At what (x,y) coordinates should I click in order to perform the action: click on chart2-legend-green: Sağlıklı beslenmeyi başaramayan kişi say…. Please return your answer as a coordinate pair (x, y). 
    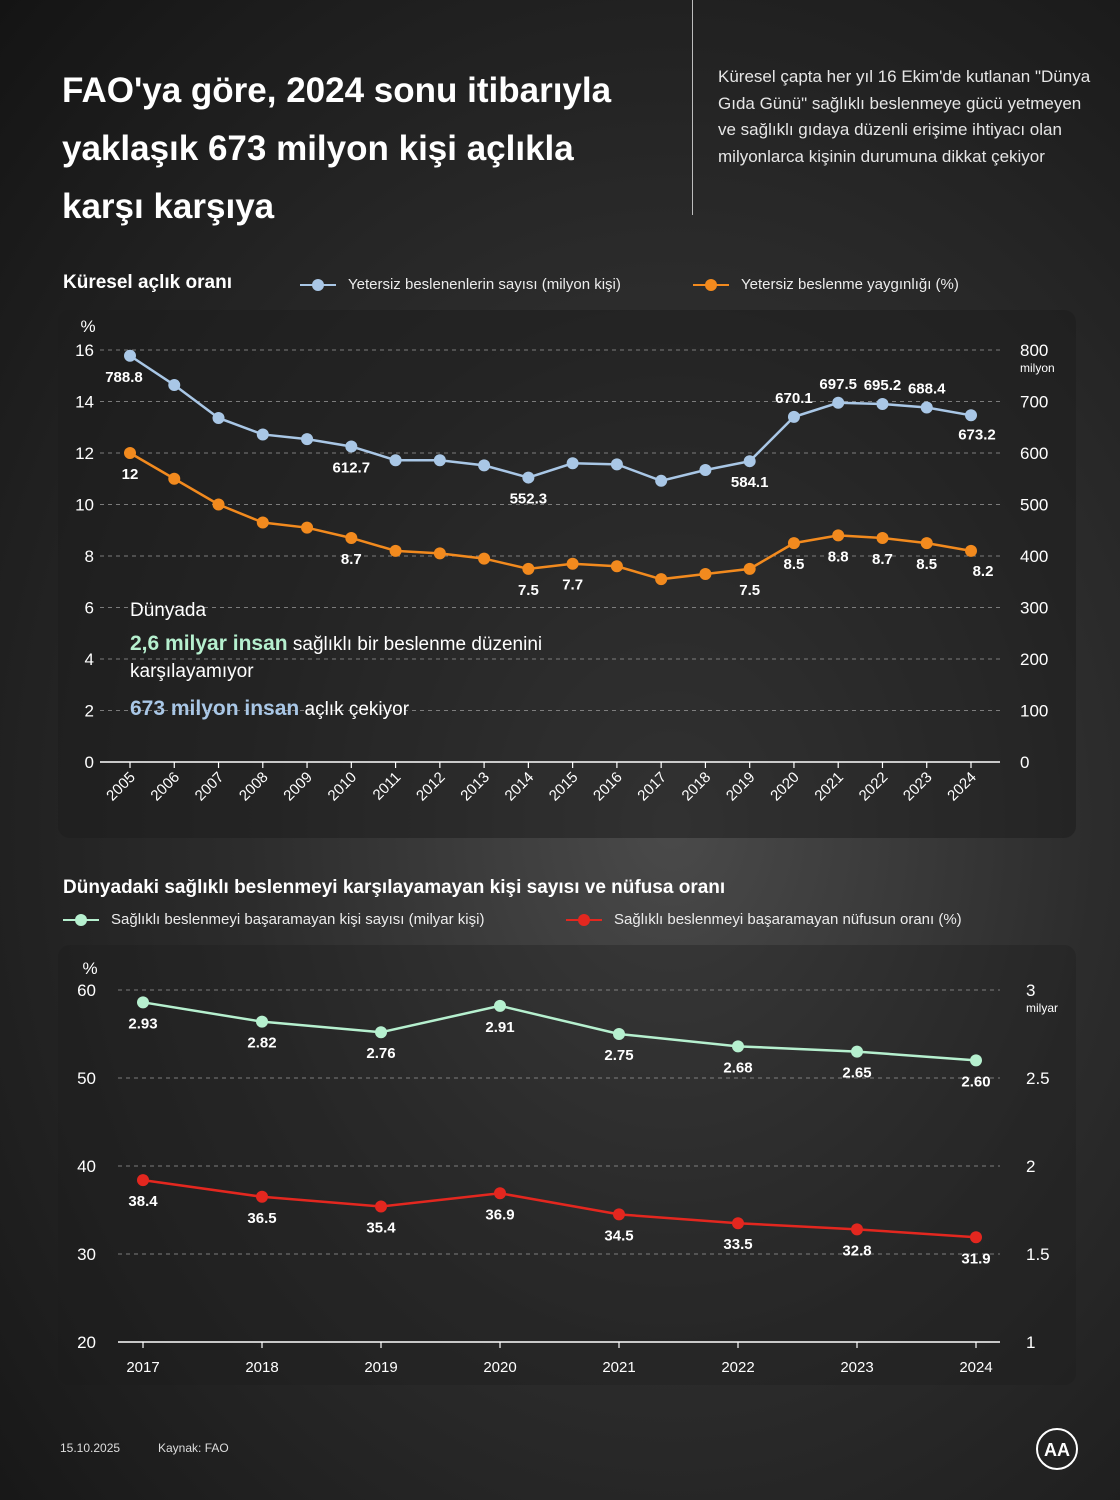
    Looking at the image, I should click on (273, 919).